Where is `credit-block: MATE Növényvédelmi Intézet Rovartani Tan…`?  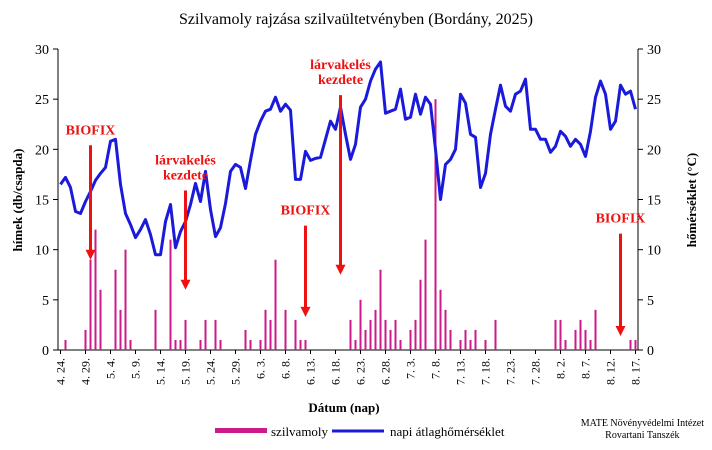
credit-block: MATE Növényvédelmi Intézet Rovartani Tan… is located at coordinates (642, 430).